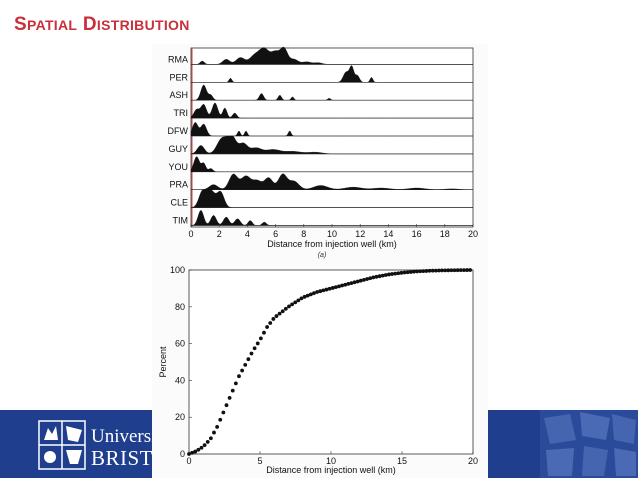 The width and height of the screenshot is (638, 478). I want to click on logo-line-1: Universit, so click(126, 436).